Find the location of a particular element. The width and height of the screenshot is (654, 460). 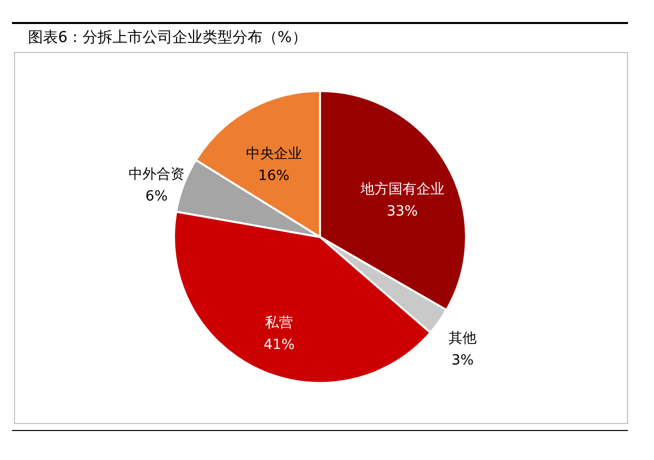

data-label: 41% is located at coordinates (279, 344).